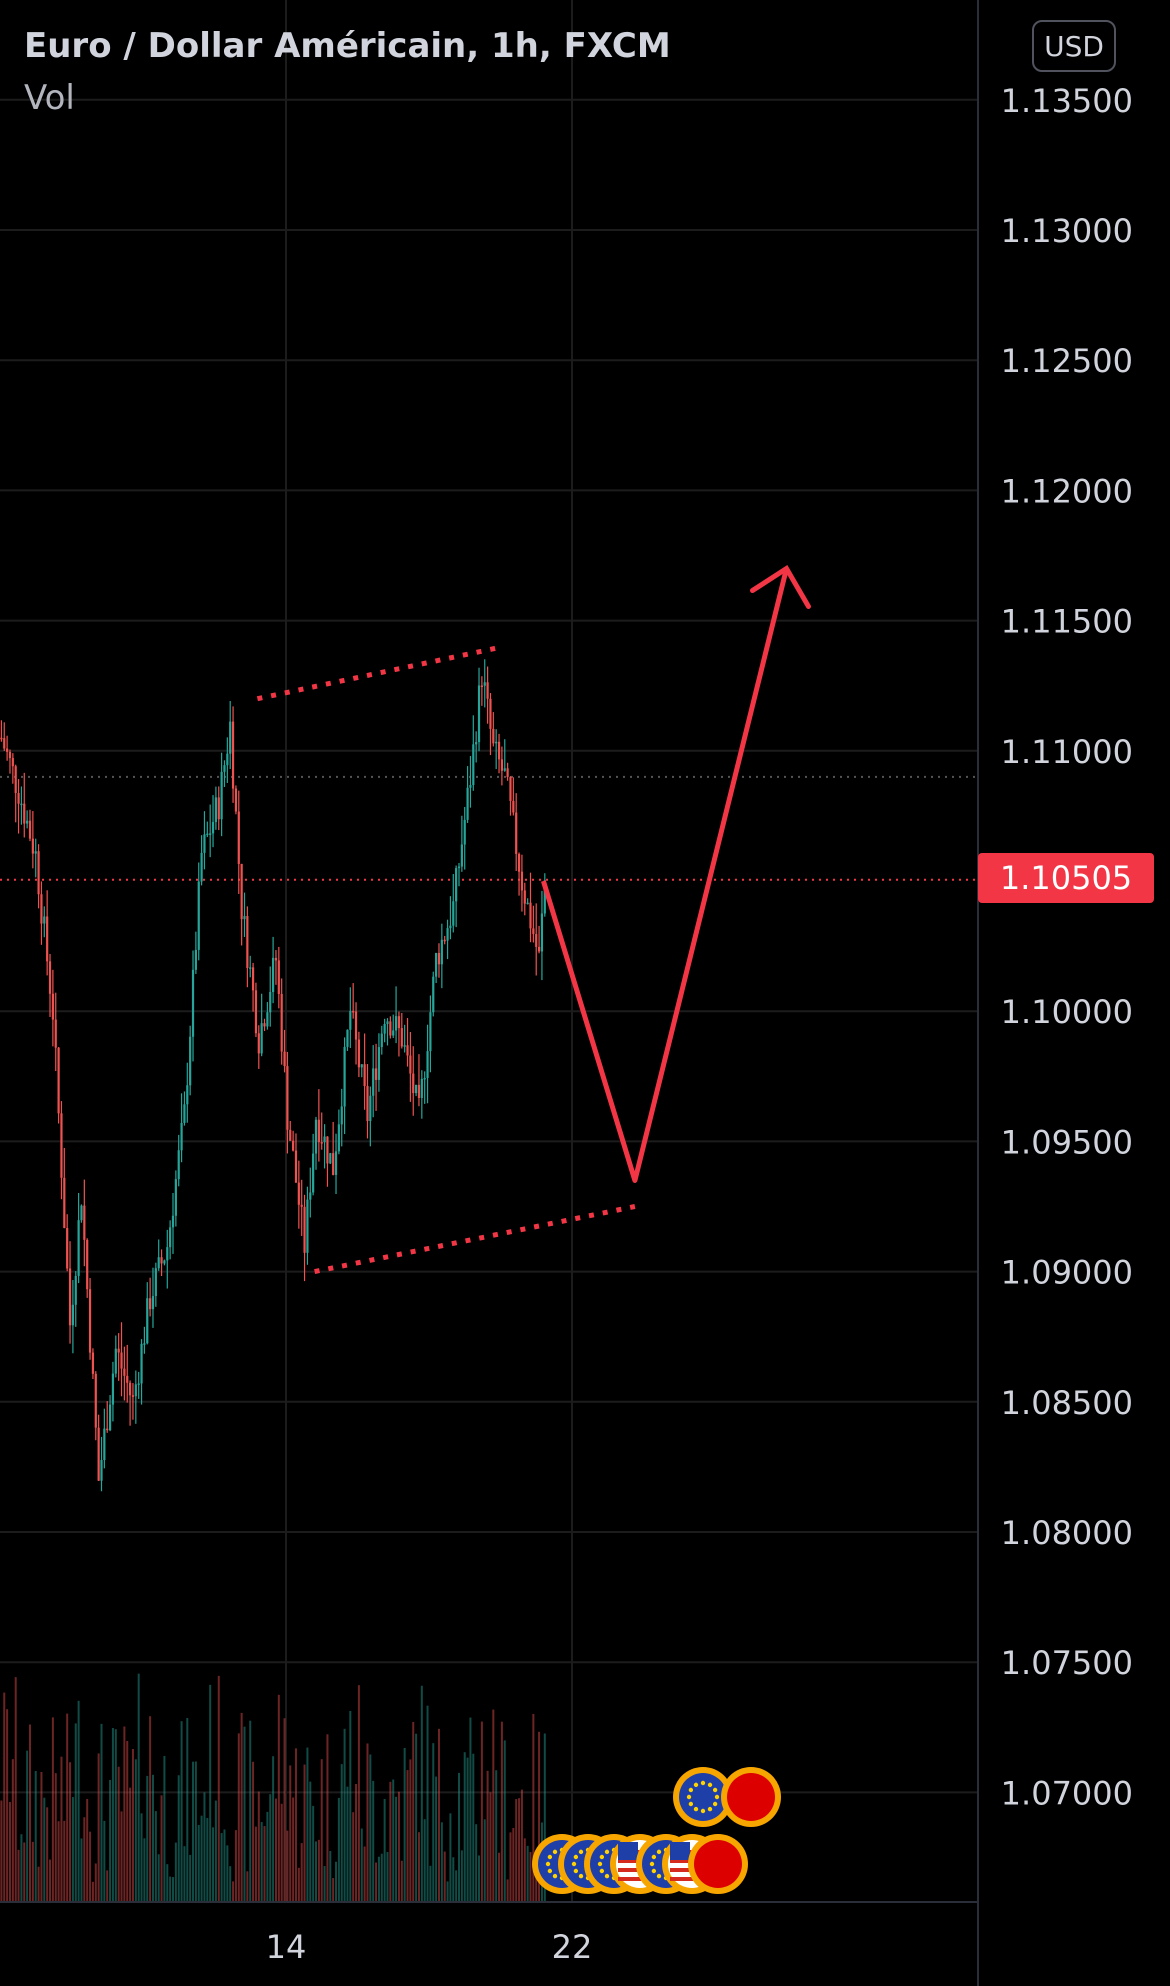  Describe the element at coordinates (656, 1830) in the screenshot. I see `economic-events` at that location.